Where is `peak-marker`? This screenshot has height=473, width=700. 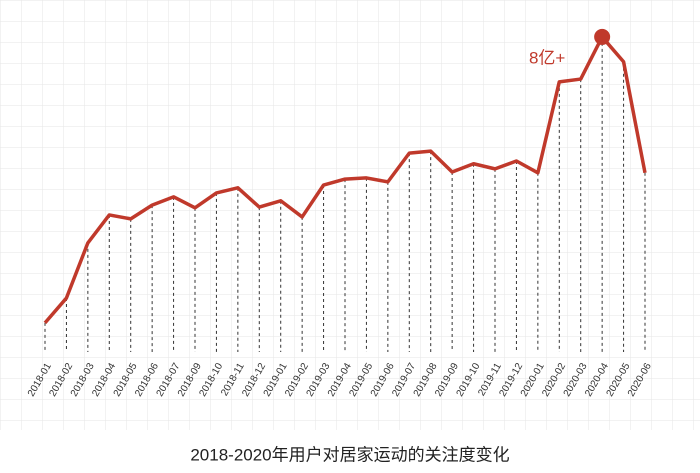 peak-marker is located at coordinates (602, 36).